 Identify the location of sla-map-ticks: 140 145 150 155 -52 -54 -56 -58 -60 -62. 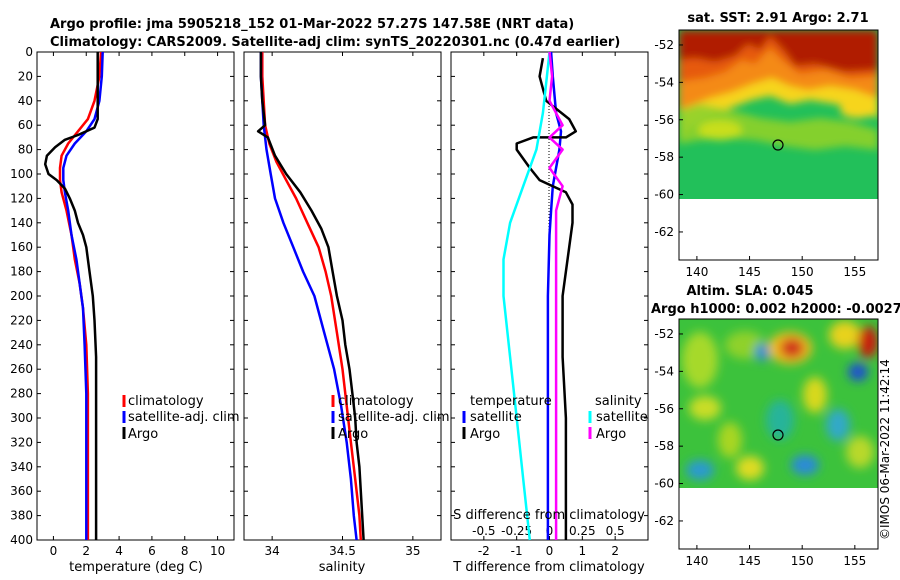
(760, 447).